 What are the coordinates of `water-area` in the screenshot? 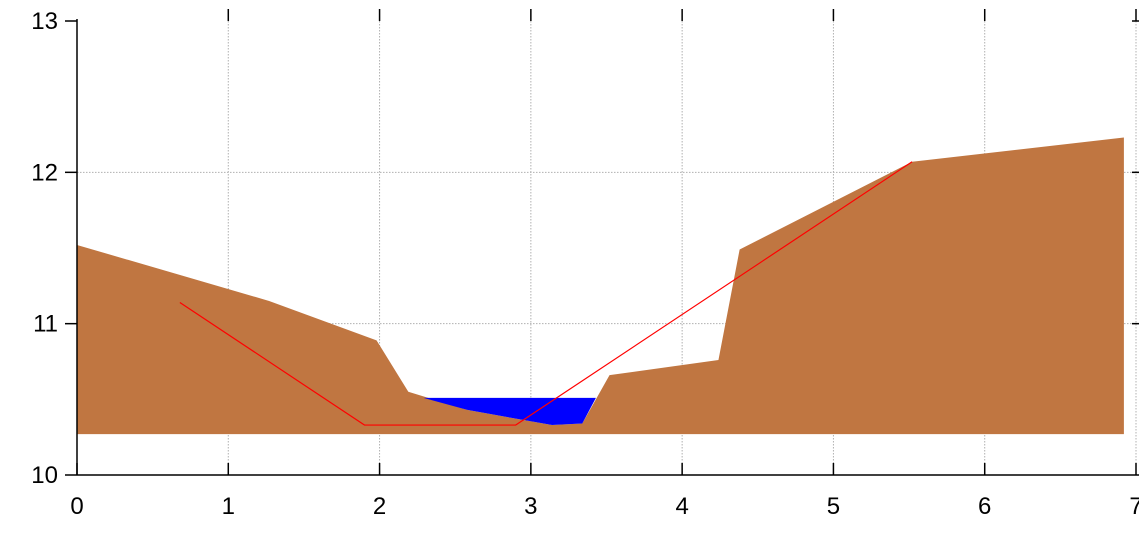 It's located at (509, 411).